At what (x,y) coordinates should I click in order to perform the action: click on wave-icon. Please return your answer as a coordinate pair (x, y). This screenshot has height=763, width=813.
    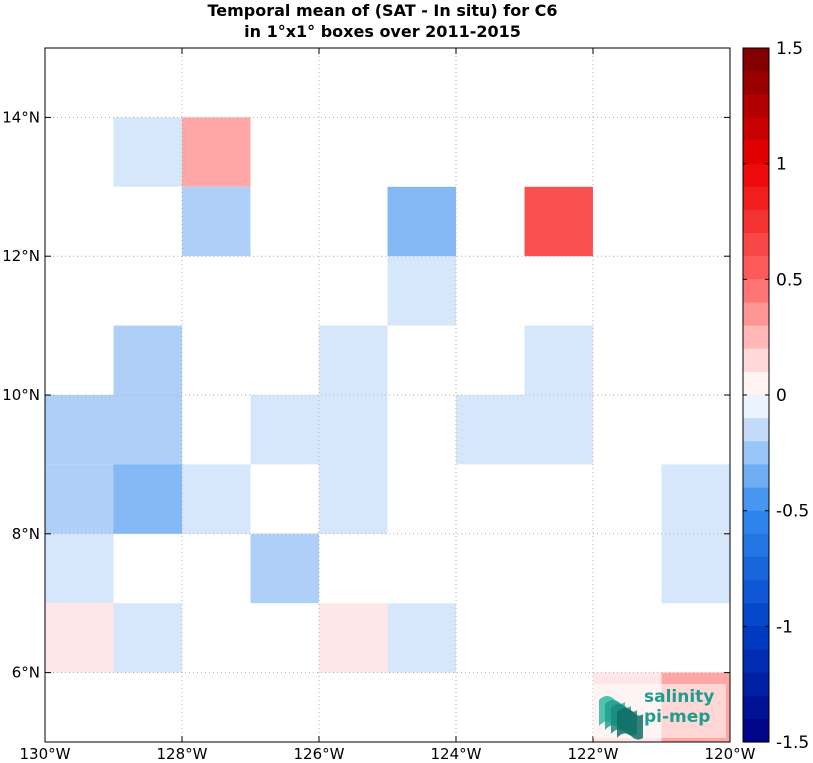
    Looking at the image, I should click on (621, 718).